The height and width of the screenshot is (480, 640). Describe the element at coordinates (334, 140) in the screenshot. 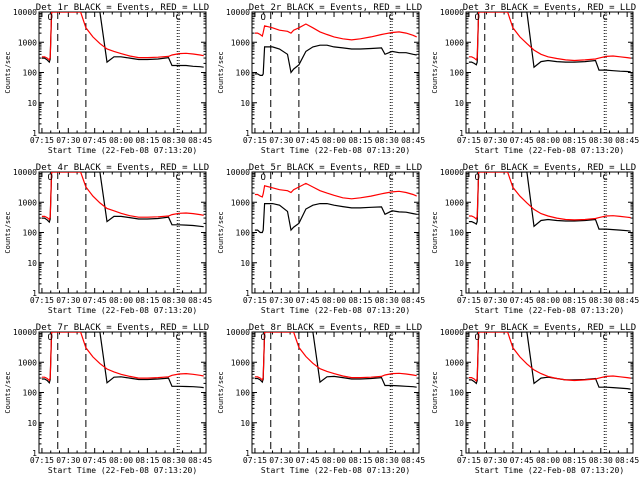

I see `x-tick-label: 08:00` at that location.